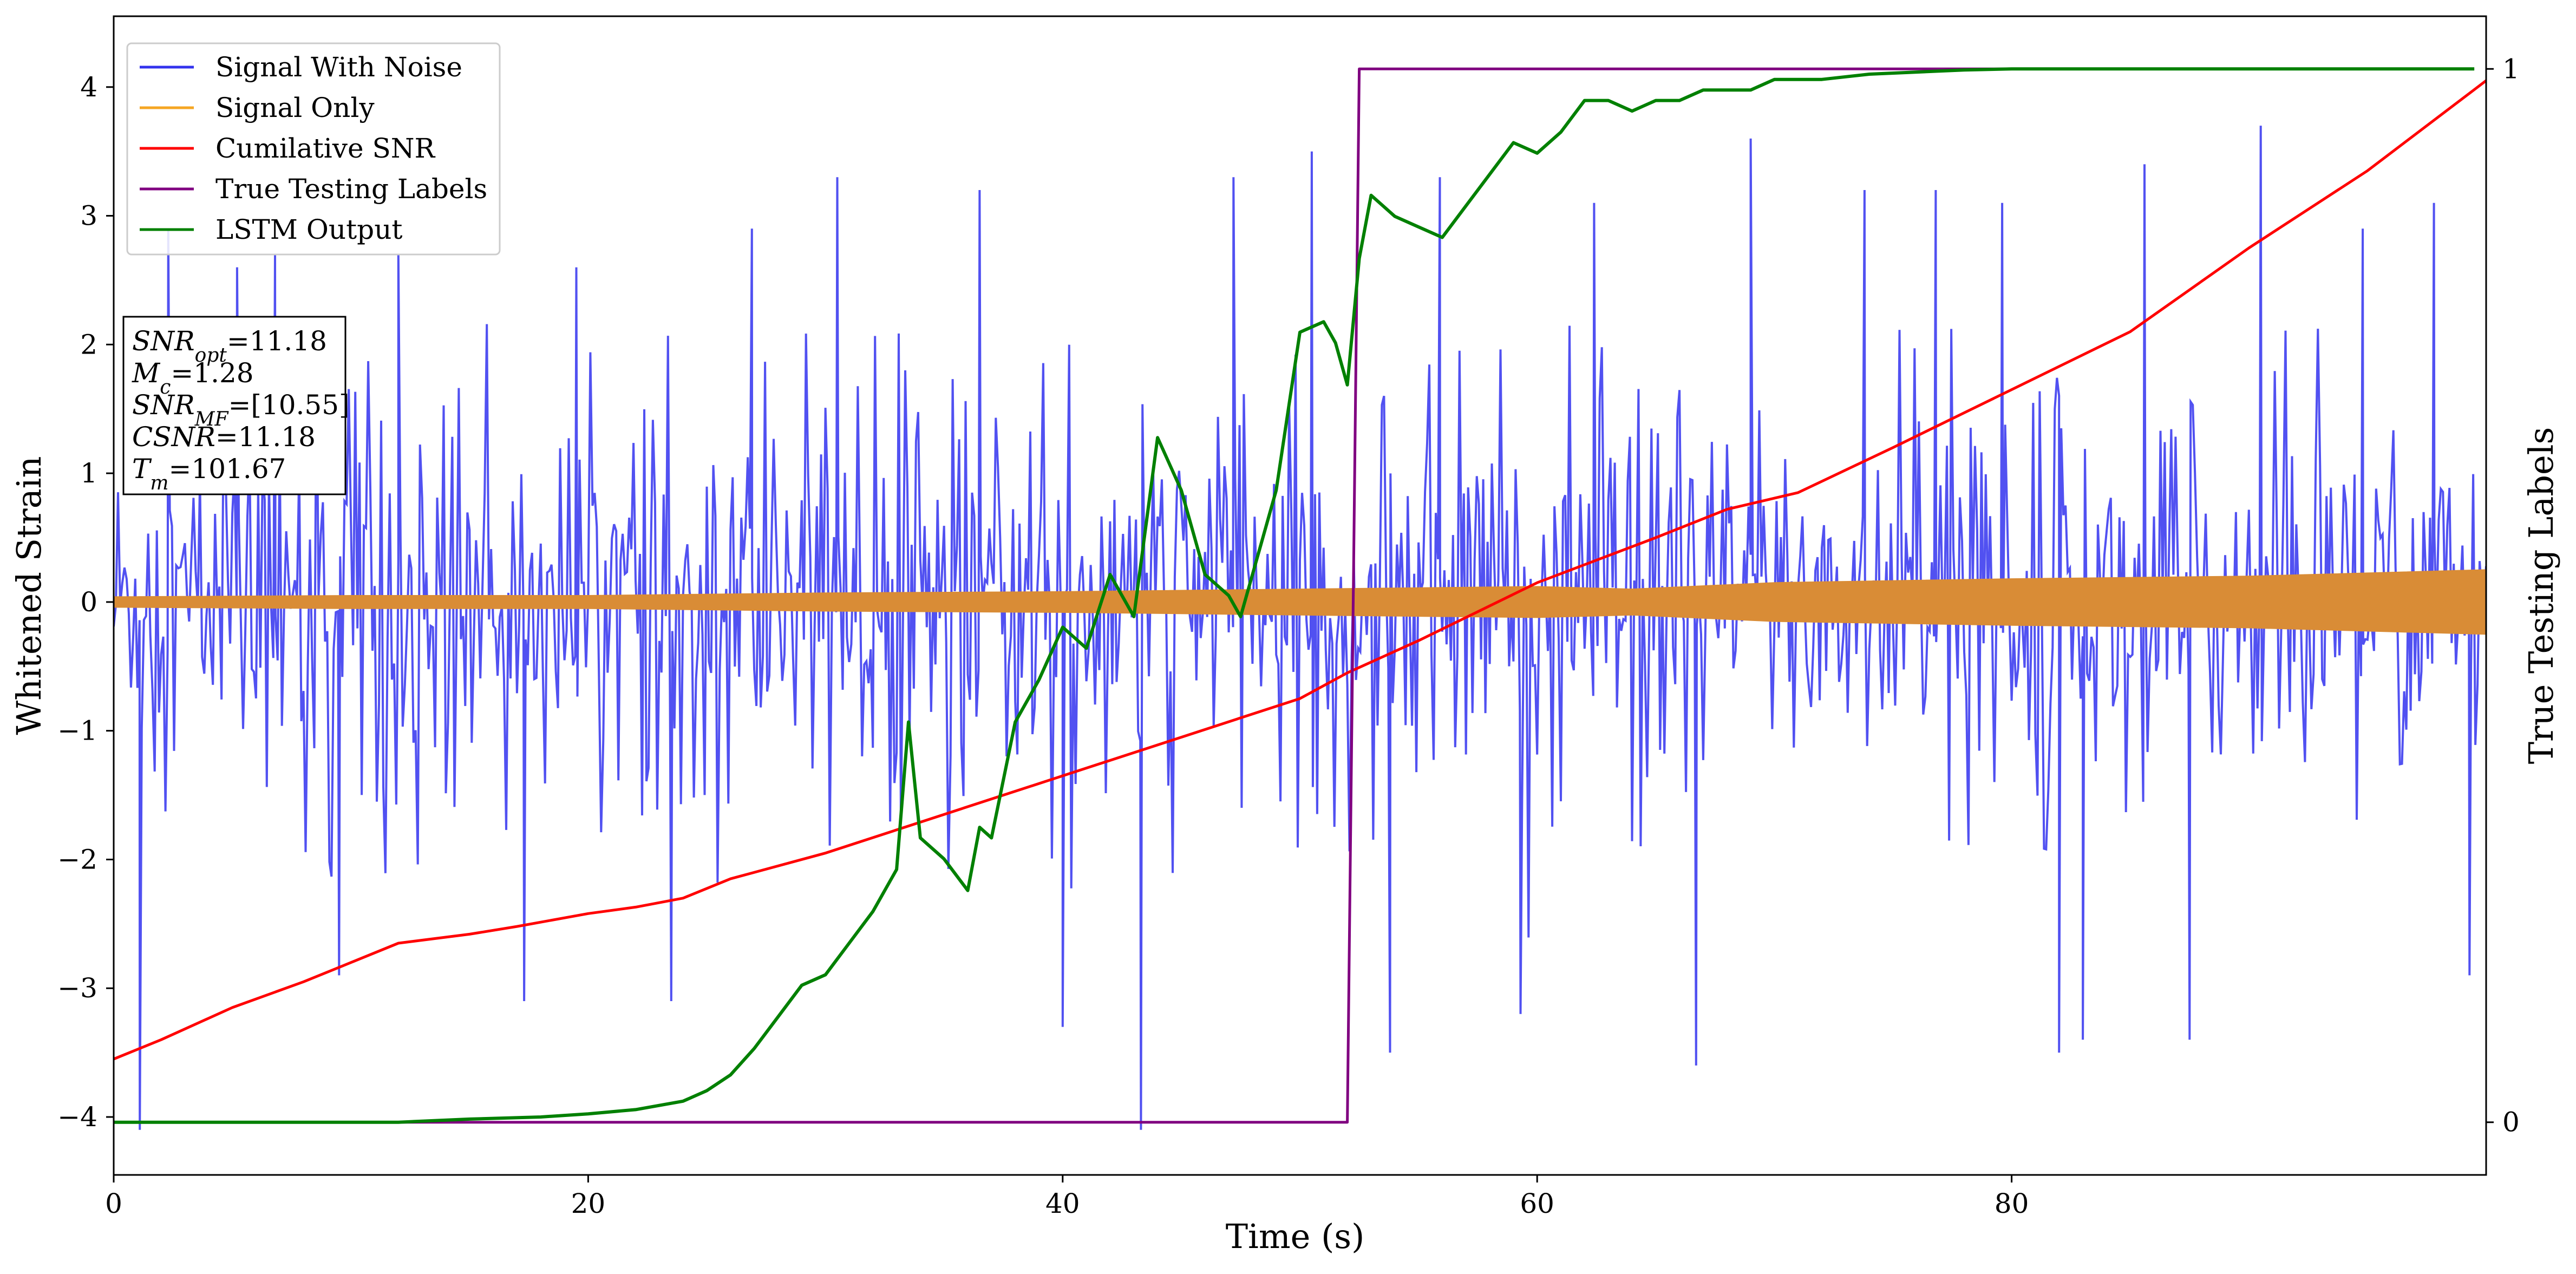  I want to click on y-tick-label: −4, so click(77, 1117).